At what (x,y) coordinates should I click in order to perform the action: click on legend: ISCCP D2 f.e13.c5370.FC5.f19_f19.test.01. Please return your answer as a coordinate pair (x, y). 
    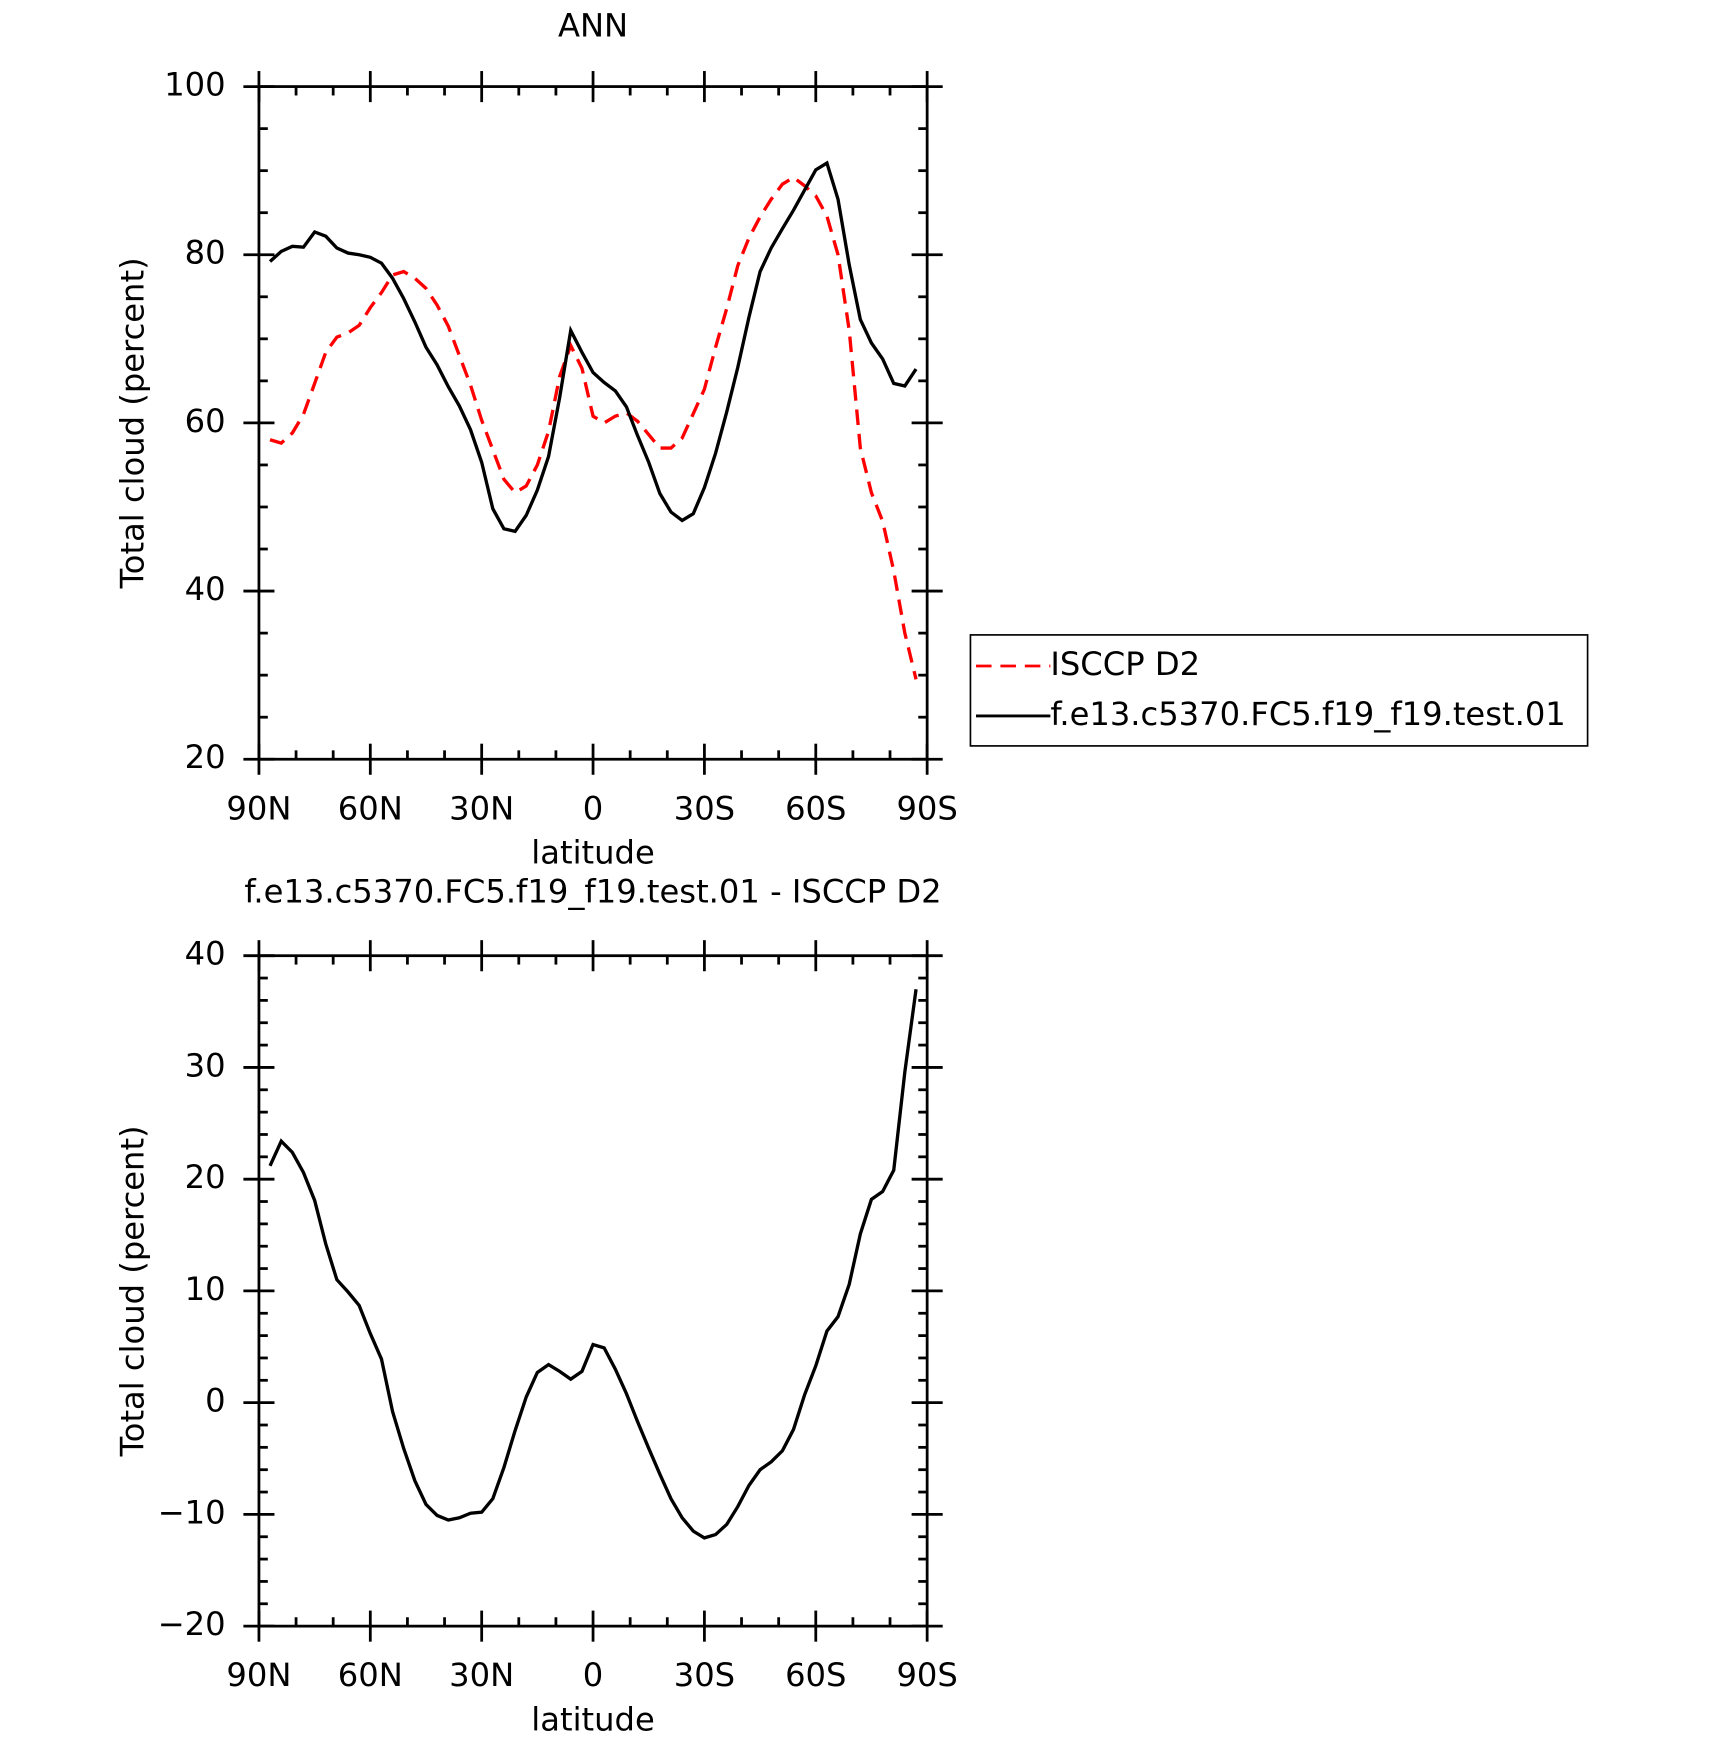
    Looking at the image, I should click on (1279, 690).